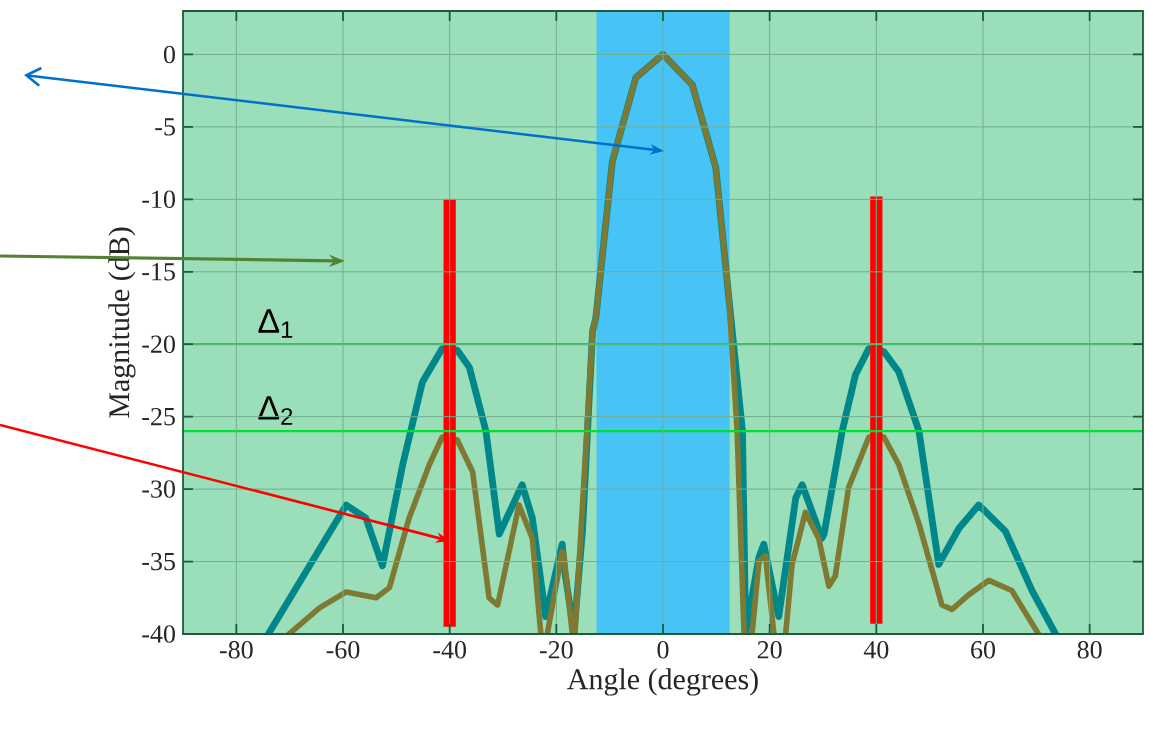  What do you see at coordinates (662, 682) in the screenshot?
I see `x-axis-title: Angle (degrees)` at bounding box center [662, 682].